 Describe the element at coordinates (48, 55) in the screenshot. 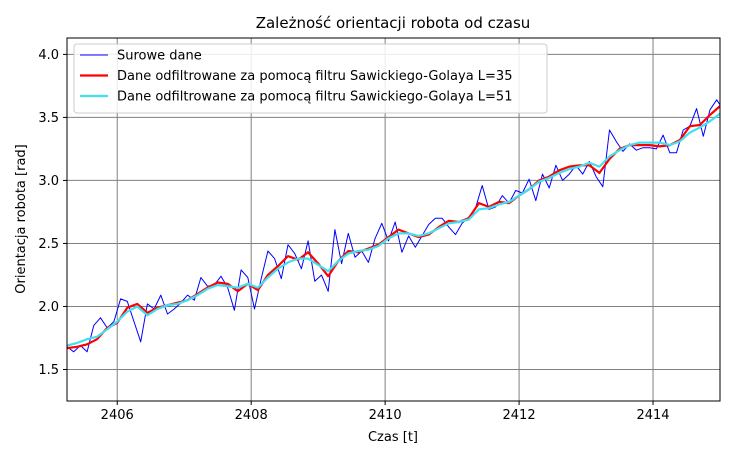

I see `y-tick-label: 4.0` at that location.